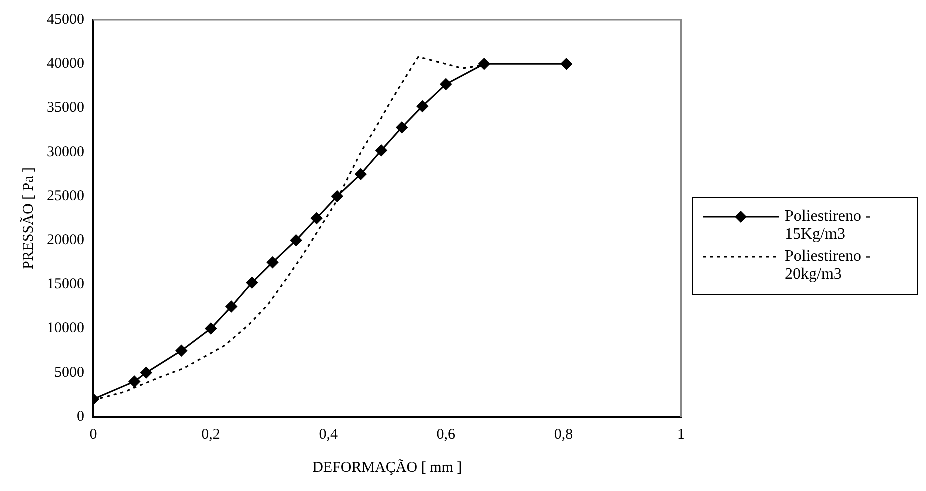 Image resolution: width=926 pixels, height=491 pixels. I want to click on y-tick-label: 10000, so click(65, 328).